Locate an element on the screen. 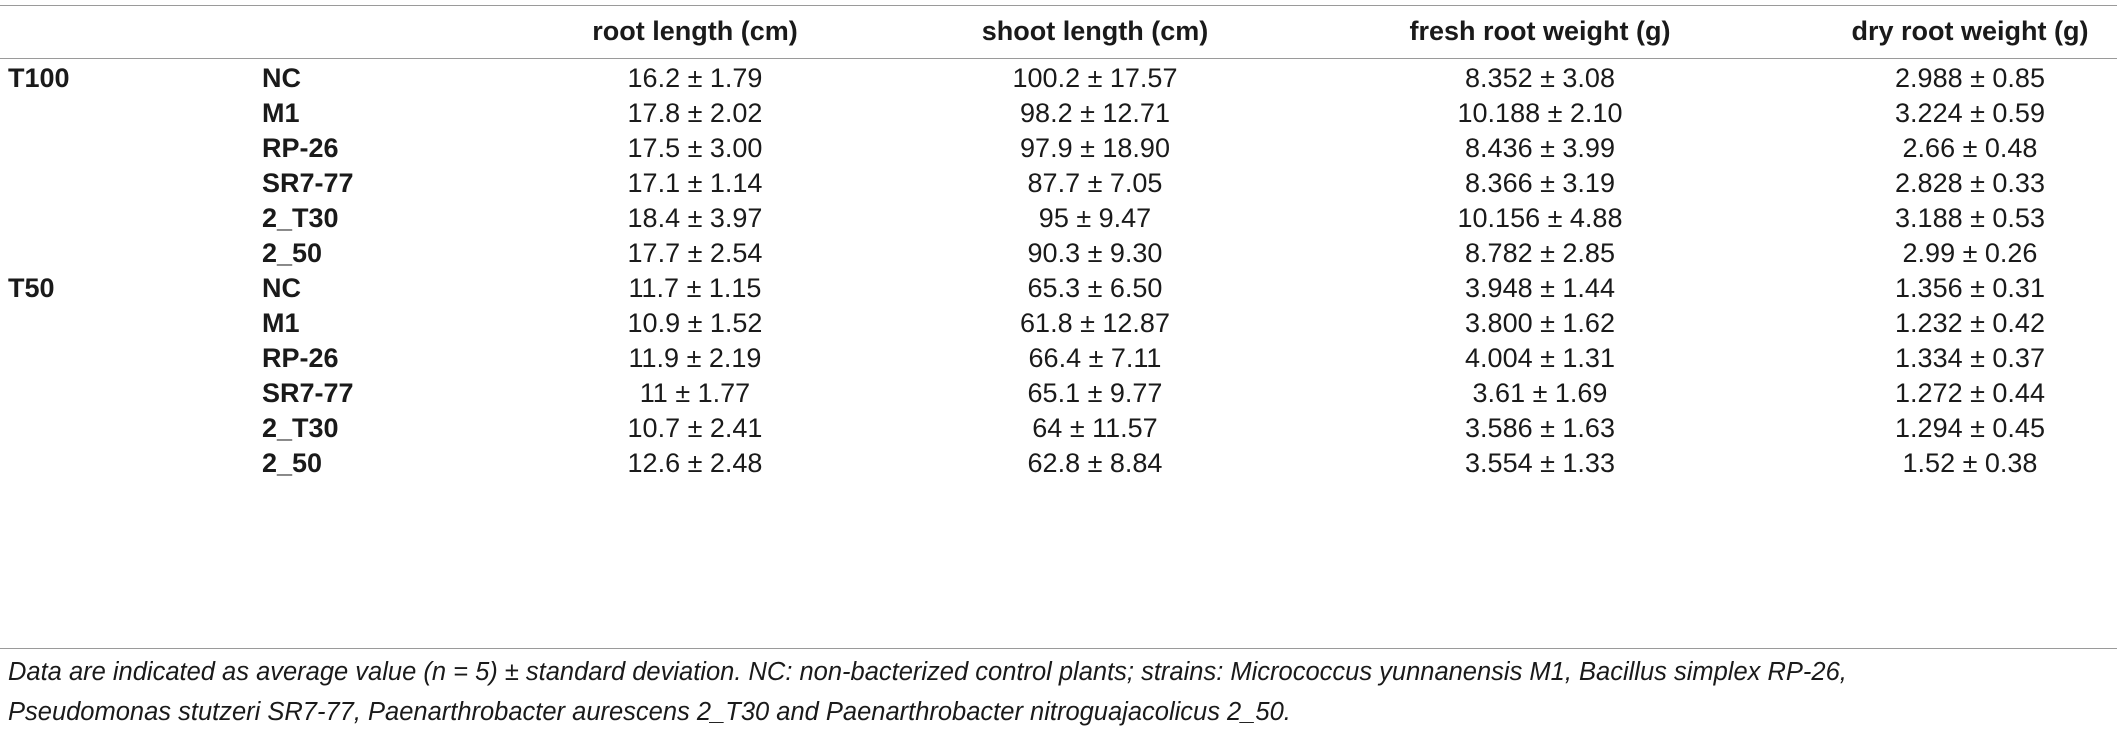 The width and height of the screenshot is (2117, 754). root-length-cell: 18.4 ± 3.97 is located at coordinates (695, 218).